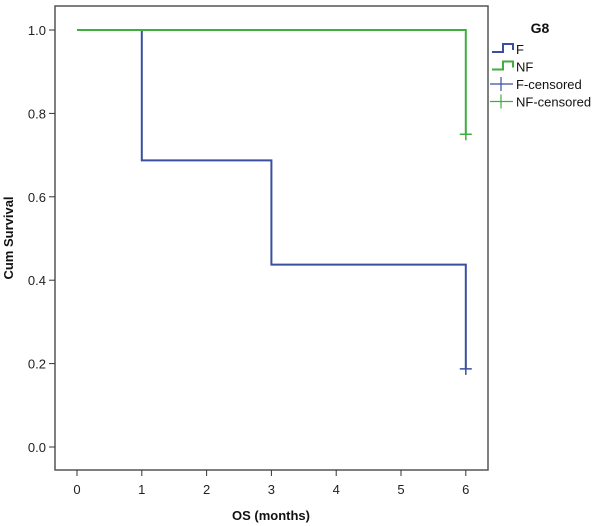 This screenshot has height=526, width=616. Describe the element at coordinates (37, 197) in the screenshot. I see `y-tick-label: 0.6` at that location.